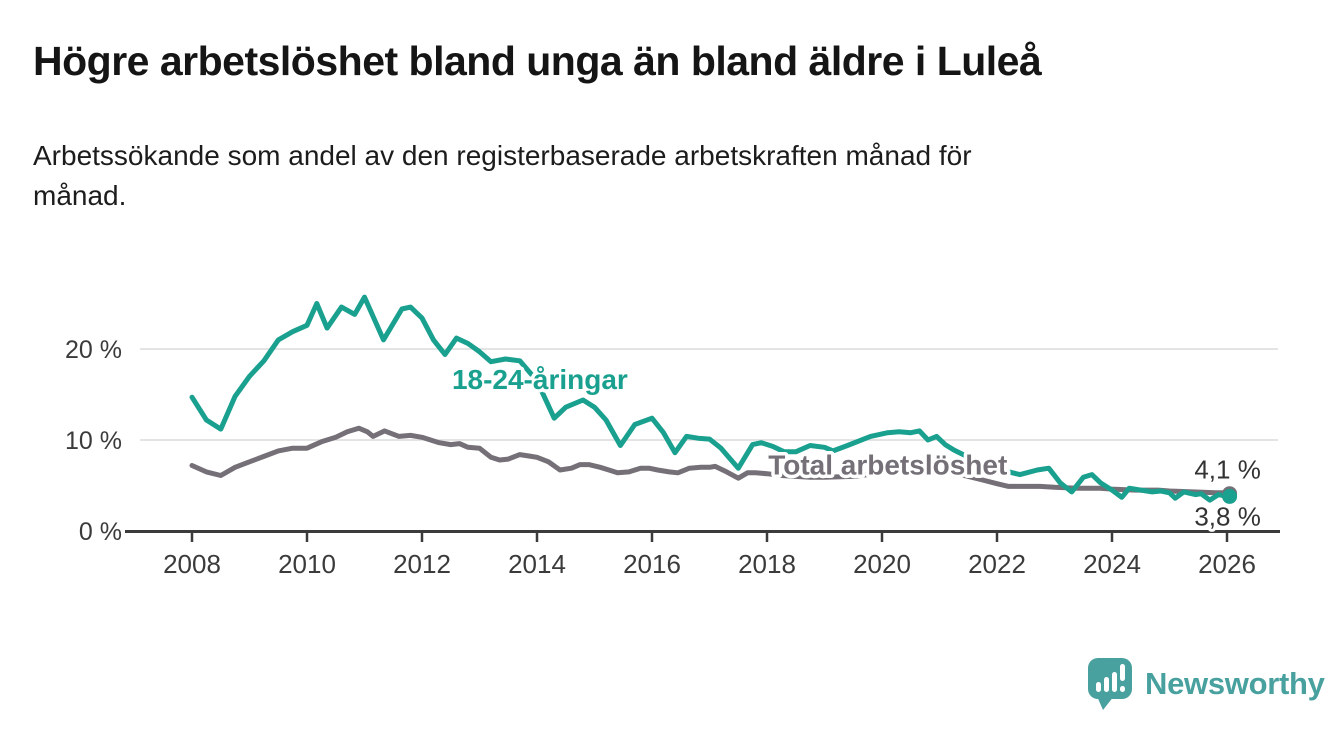 The image size is (1340, 734). Describe the element at coordinates (93, 350) in the screenshot. I see `y-tick-label: 20 %` at that location.